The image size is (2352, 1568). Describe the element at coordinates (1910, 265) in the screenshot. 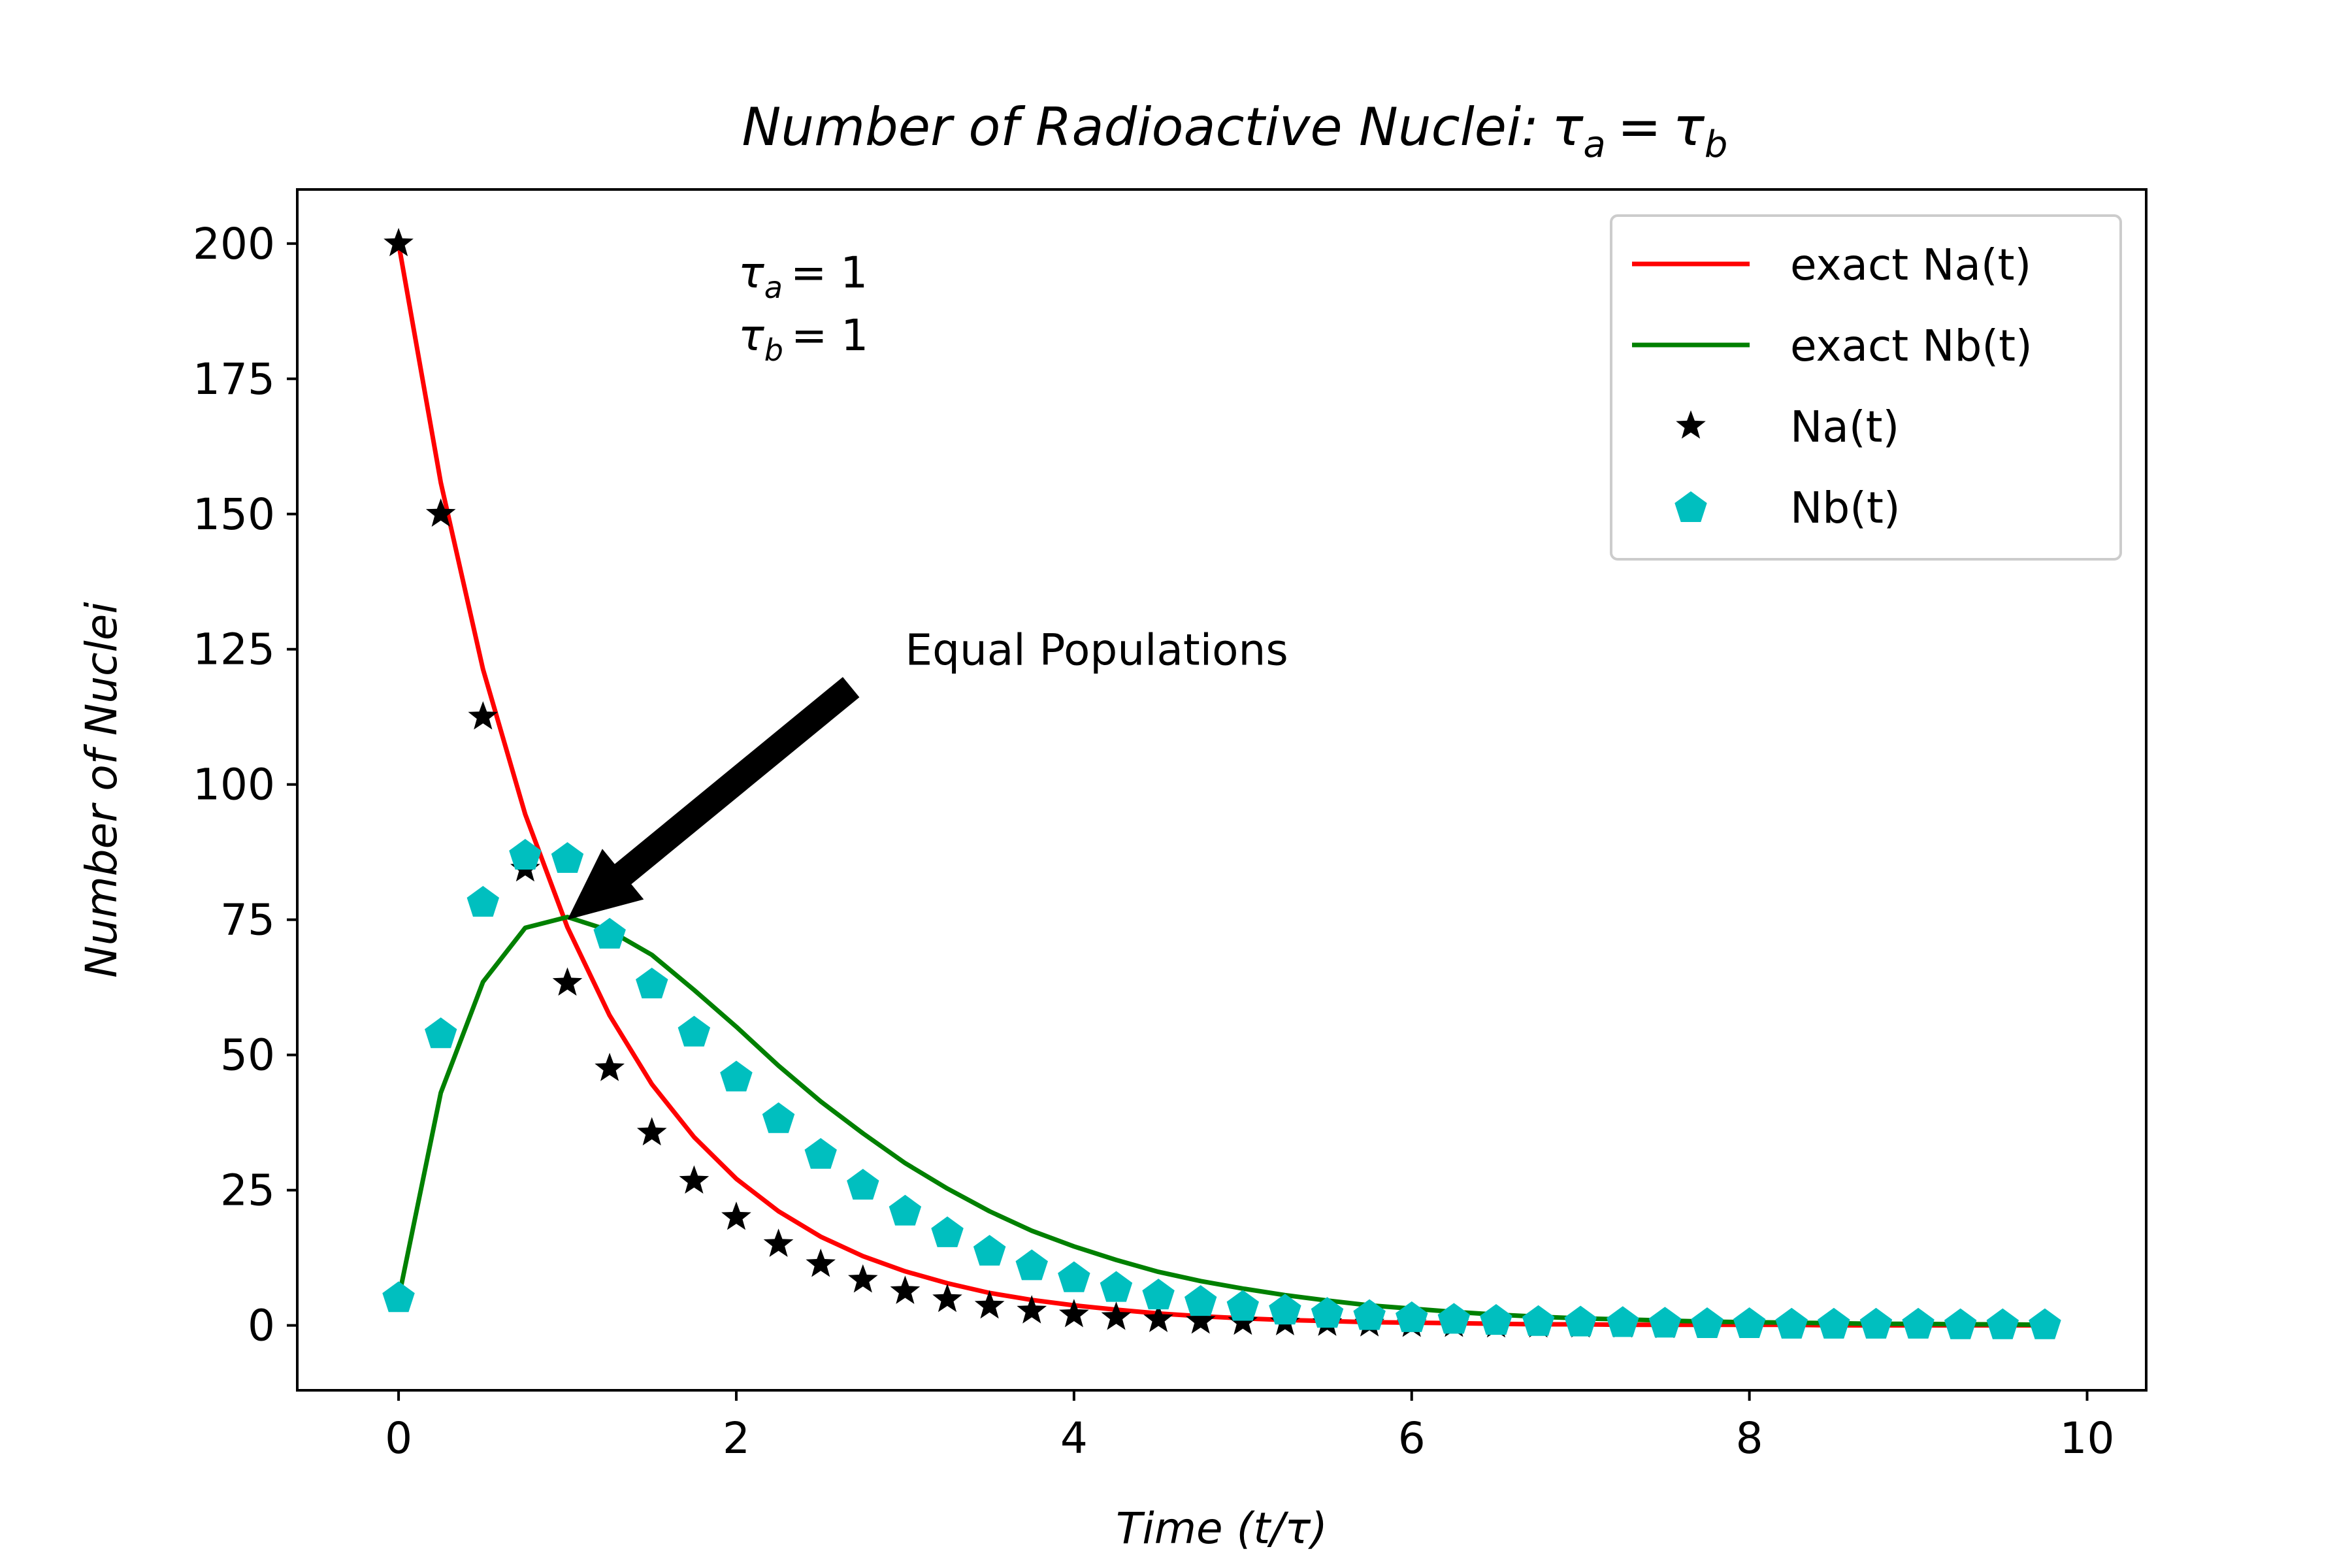

I see `legend-label-exact-na: exact Na(t)` at that location.